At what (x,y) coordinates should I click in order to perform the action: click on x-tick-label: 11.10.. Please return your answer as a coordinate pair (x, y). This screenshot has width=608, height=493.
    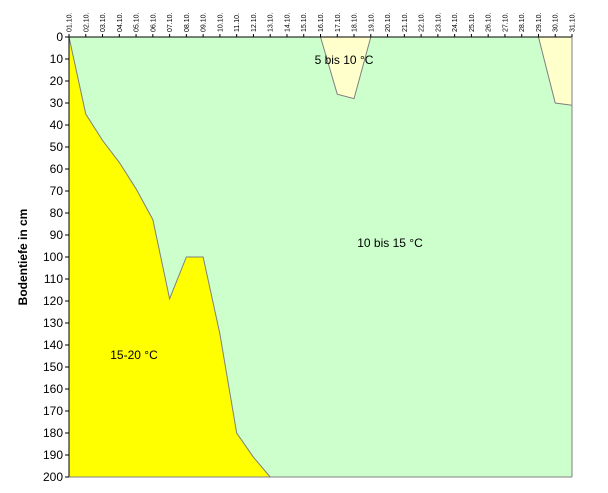
    Looking at the image, I should click on (237, 22).